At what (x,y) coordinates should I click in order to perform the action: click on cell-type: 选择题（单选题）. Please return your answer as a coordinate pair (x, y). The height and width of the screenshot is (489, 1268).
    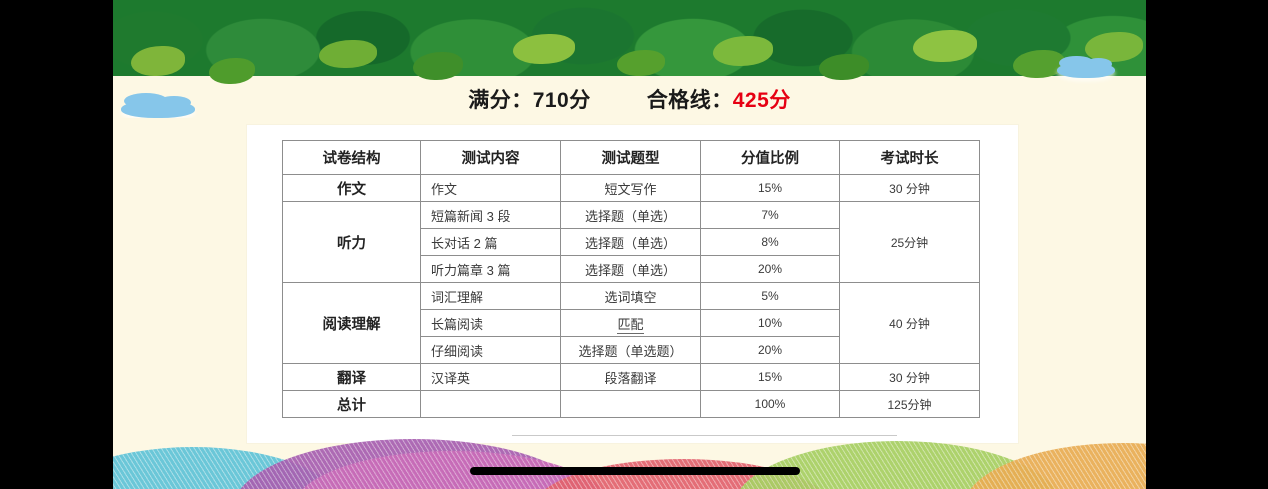
    Looking at the image, I should click on (630, 350).